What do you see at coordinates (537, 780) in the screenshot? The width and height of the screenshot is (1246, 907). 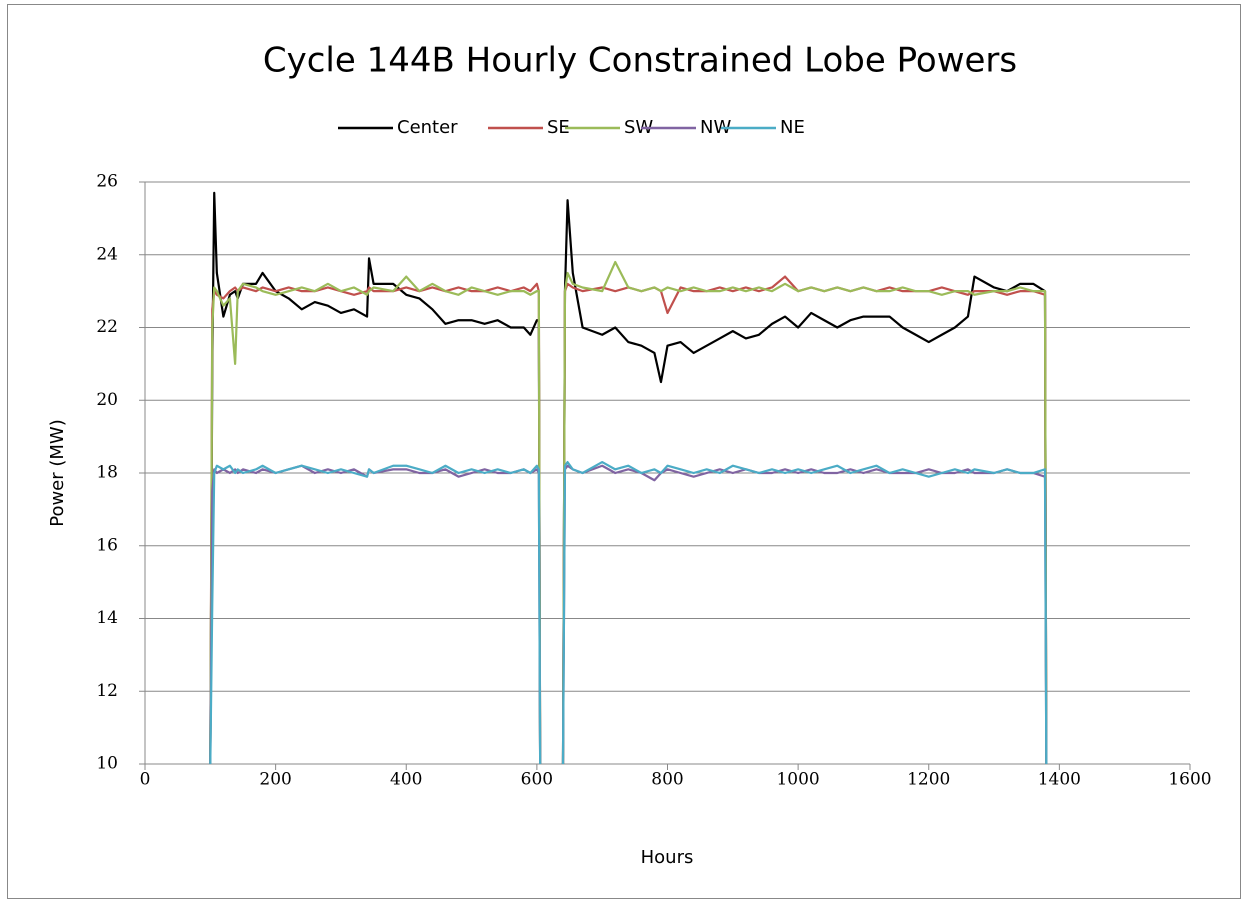 I see `x-tick-label: 600` at bounding box center [537, 780].